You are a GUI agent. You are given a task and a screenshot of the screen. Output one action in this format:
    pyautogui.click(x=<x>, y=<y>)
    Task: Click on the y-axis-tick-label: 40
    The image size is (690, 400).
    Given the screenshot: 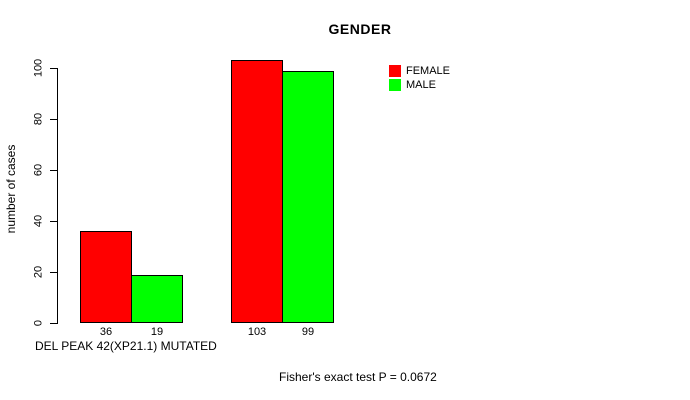 What is the action you would take?
    pyautogui.click(x=38, y=221)
    